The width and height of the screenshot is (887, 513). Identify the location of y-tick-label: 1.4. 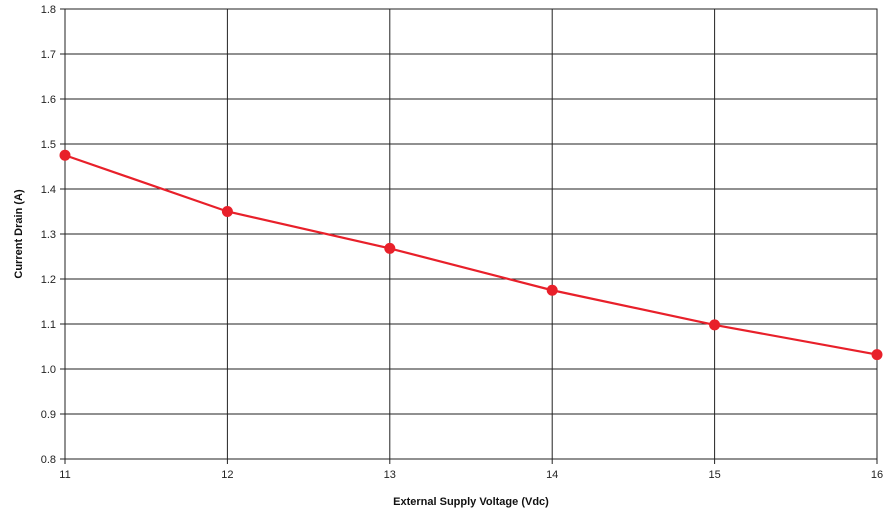
(48, 190).